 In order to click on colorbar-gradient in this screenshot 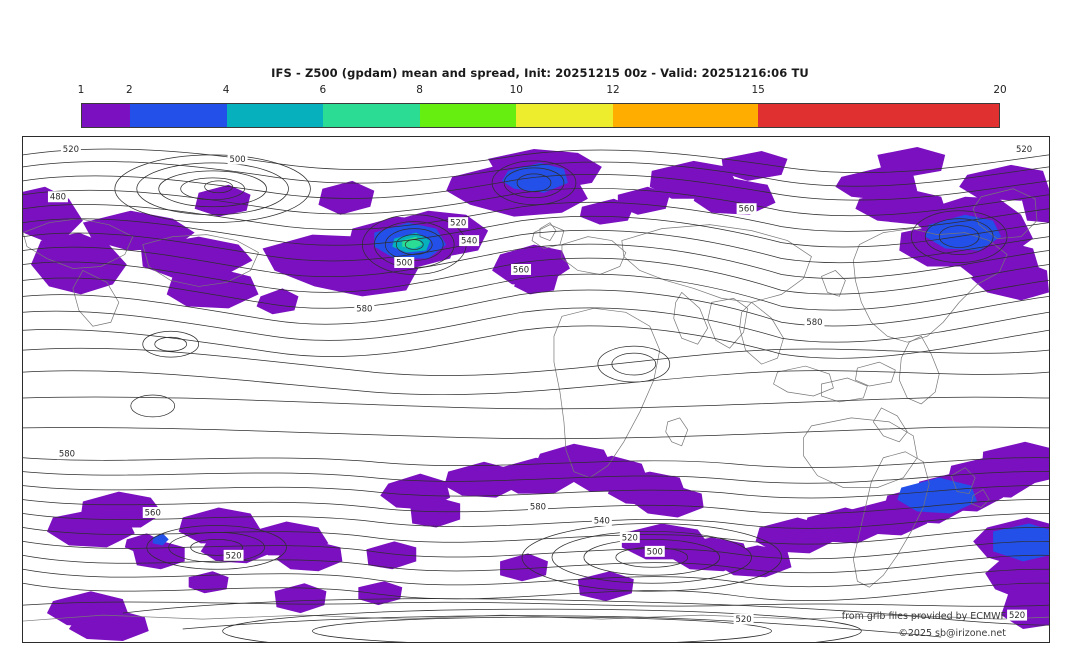, I will do `click(540, 115)`.